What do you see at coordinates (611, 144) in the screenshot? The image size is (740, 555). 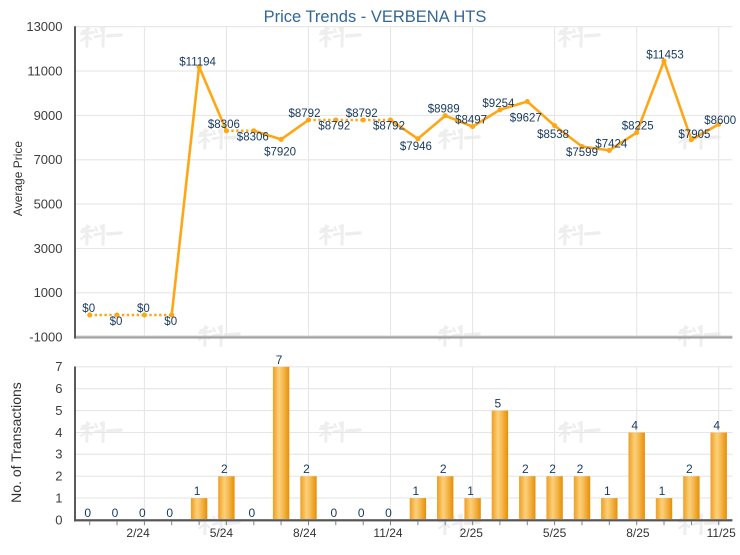 I see `svg-text: $7424` at bounding box center [611, 144].